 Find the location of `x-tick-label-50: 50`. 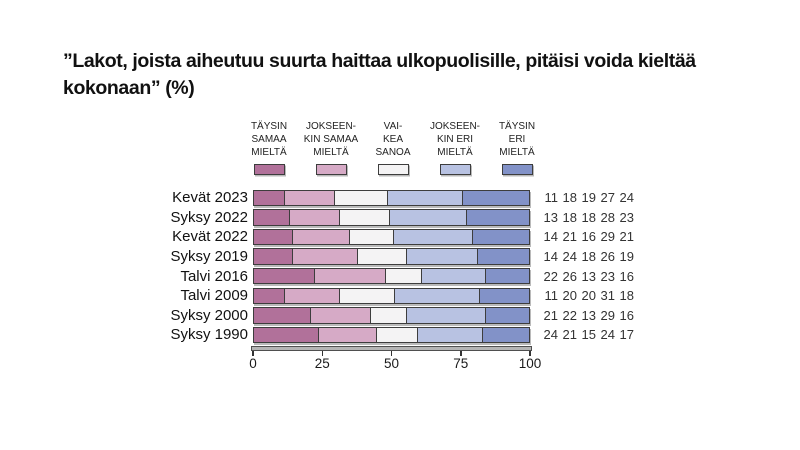

x-tick-label-50: 50 is located at coordinates (391, 363).